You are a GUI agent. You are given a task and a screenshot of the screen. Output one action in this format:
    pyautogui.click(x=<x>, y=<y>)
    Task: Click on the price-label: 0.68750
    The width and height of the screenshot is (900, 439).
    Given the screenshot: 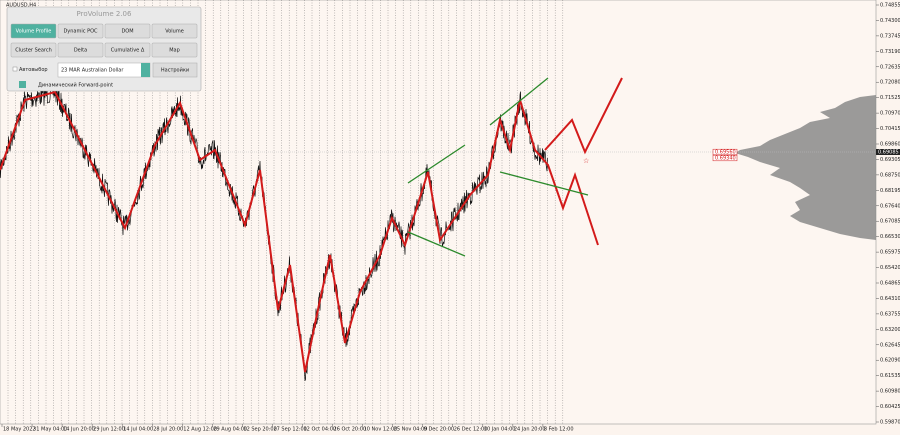 What is the action you would take?
    pyautogui.click(x=890, y=175)
    